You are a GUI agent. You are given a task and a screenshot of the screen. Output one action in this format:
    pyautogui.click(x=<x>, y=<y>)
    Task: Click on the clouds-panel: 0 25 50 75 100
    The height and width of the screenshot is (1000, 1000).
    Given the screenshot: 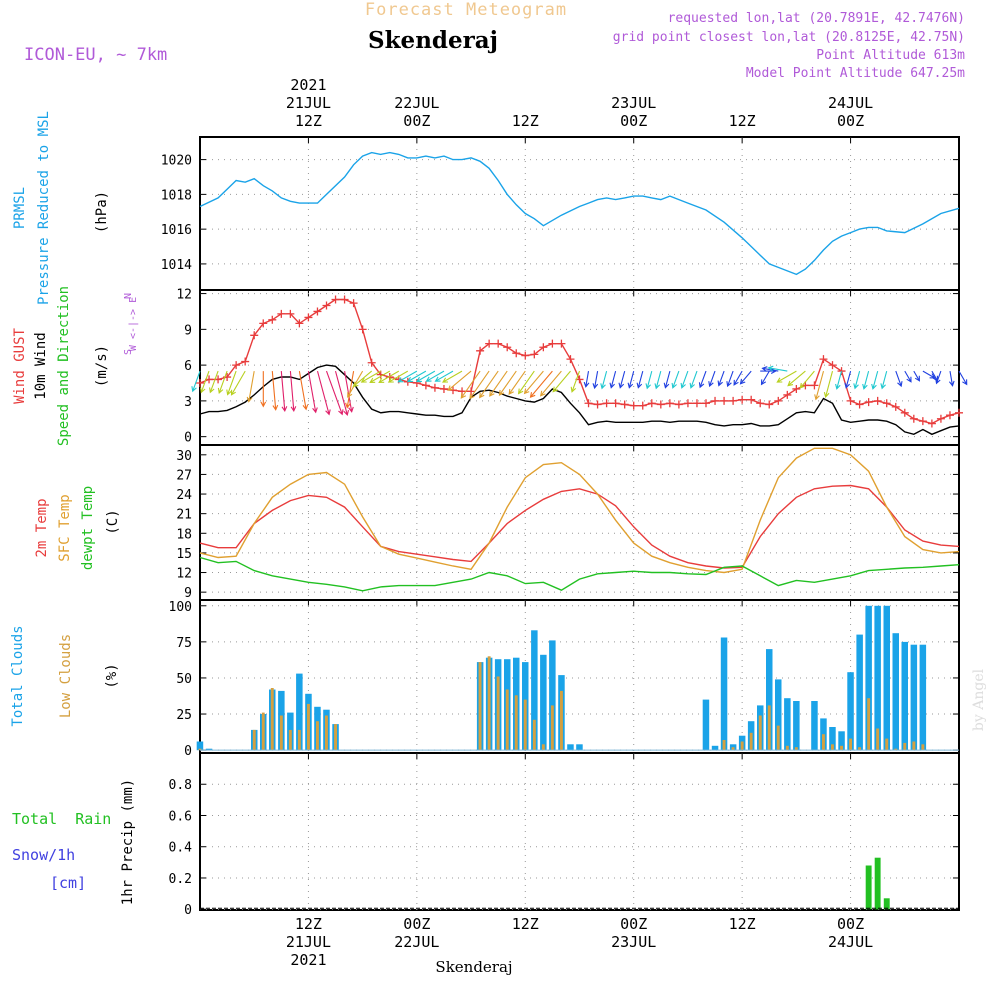 What is the action you would take?
    pyautogui.click(x=564, y=679)
    